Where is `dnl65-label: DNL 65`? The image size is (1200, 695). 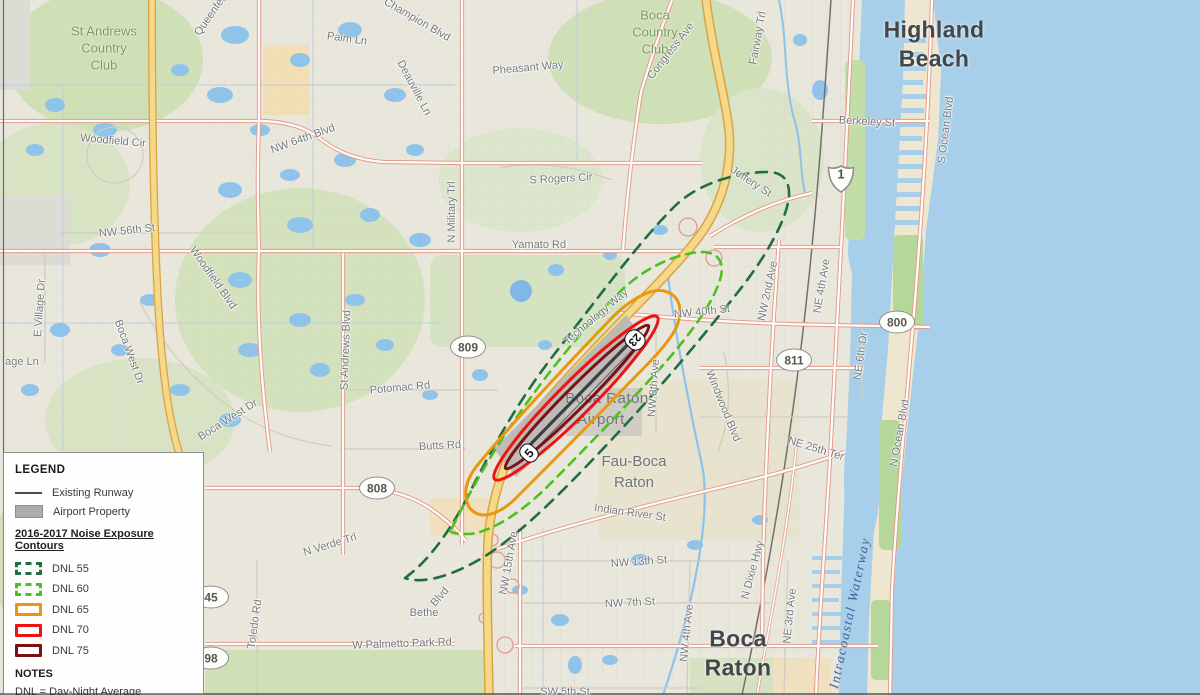
dnl65-label: DNL 65 is located at coordinates (70, 609).